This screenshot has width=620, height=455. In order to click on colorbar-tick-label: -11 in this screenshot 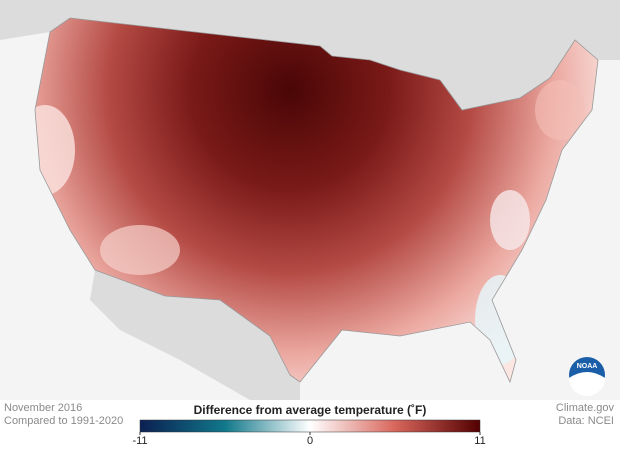, I will do `click(139, 441)`.